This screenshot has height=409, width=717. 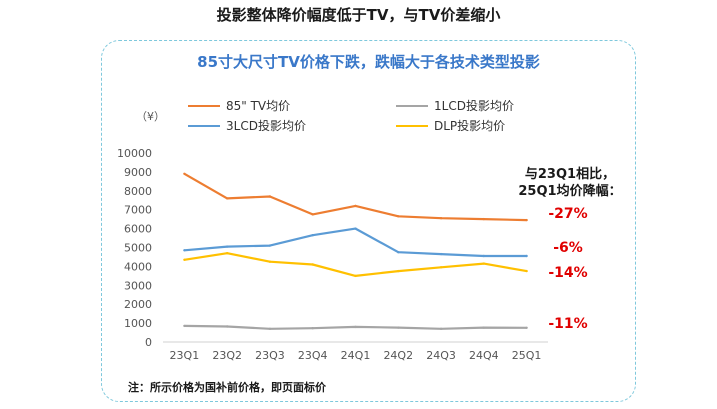 I want to click on annotation-label: 与23Q1相比，25Q1均价降幅：, so click(x=570, y=183).